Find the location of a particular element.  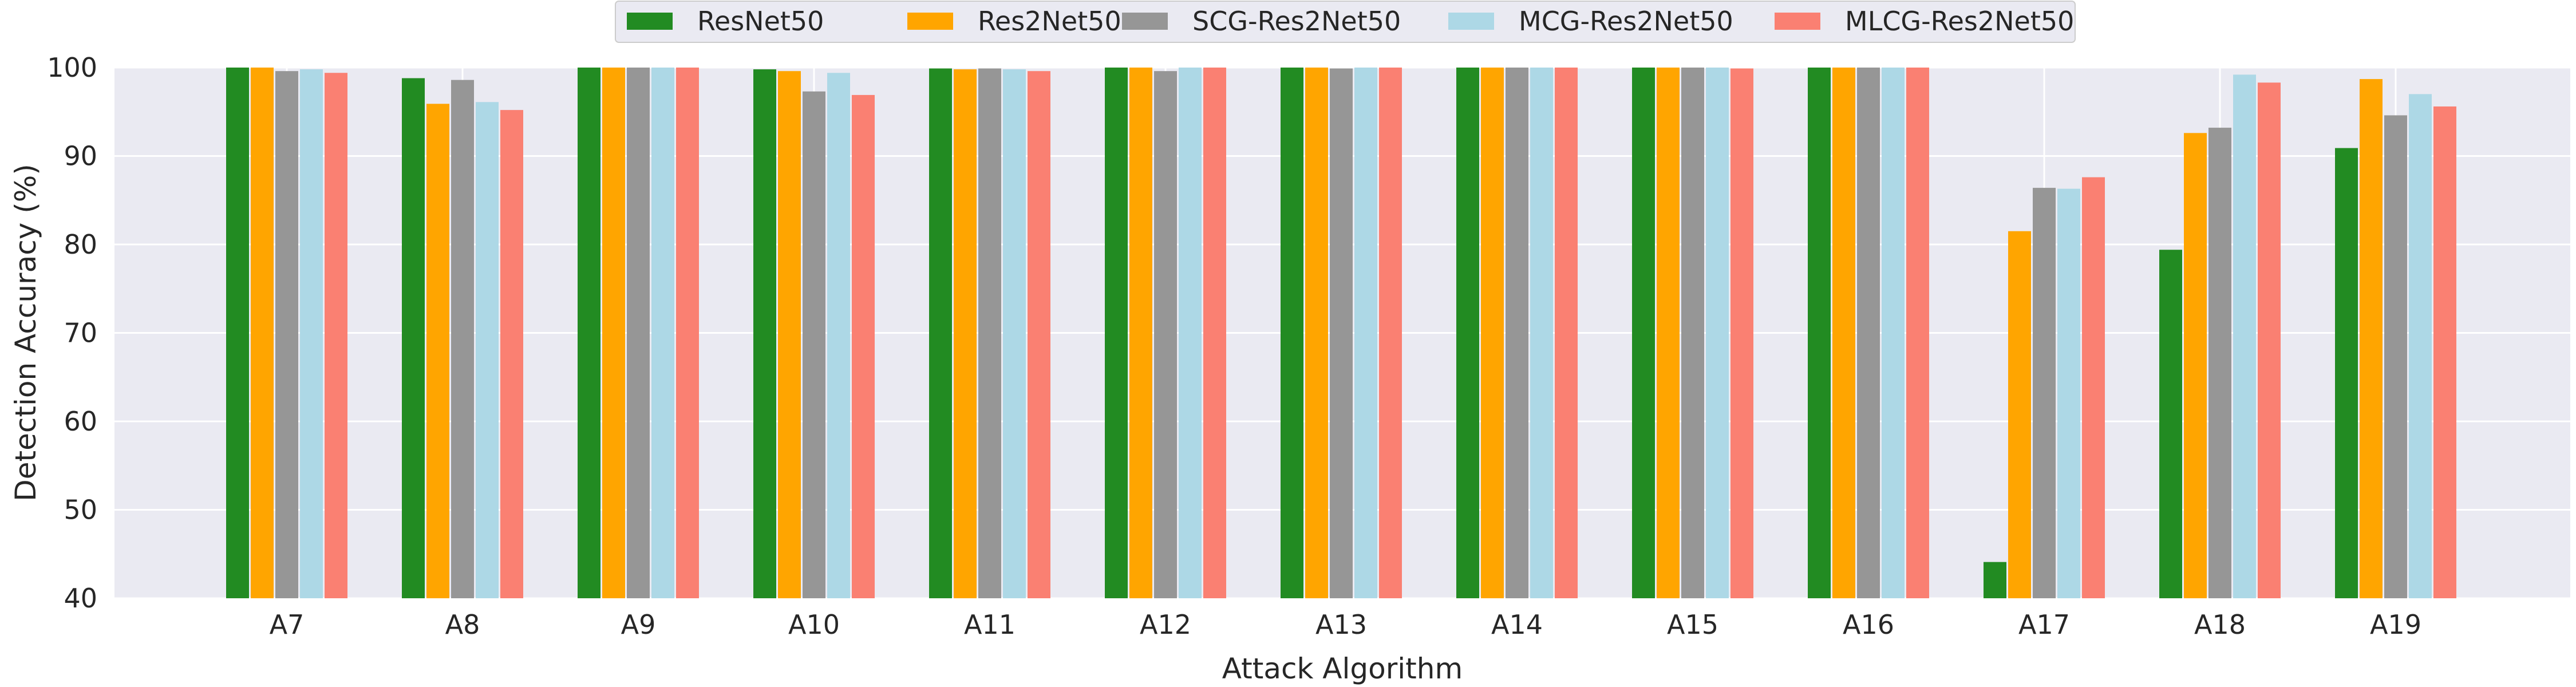

legend-frame is located at coordinates (1345, 22).